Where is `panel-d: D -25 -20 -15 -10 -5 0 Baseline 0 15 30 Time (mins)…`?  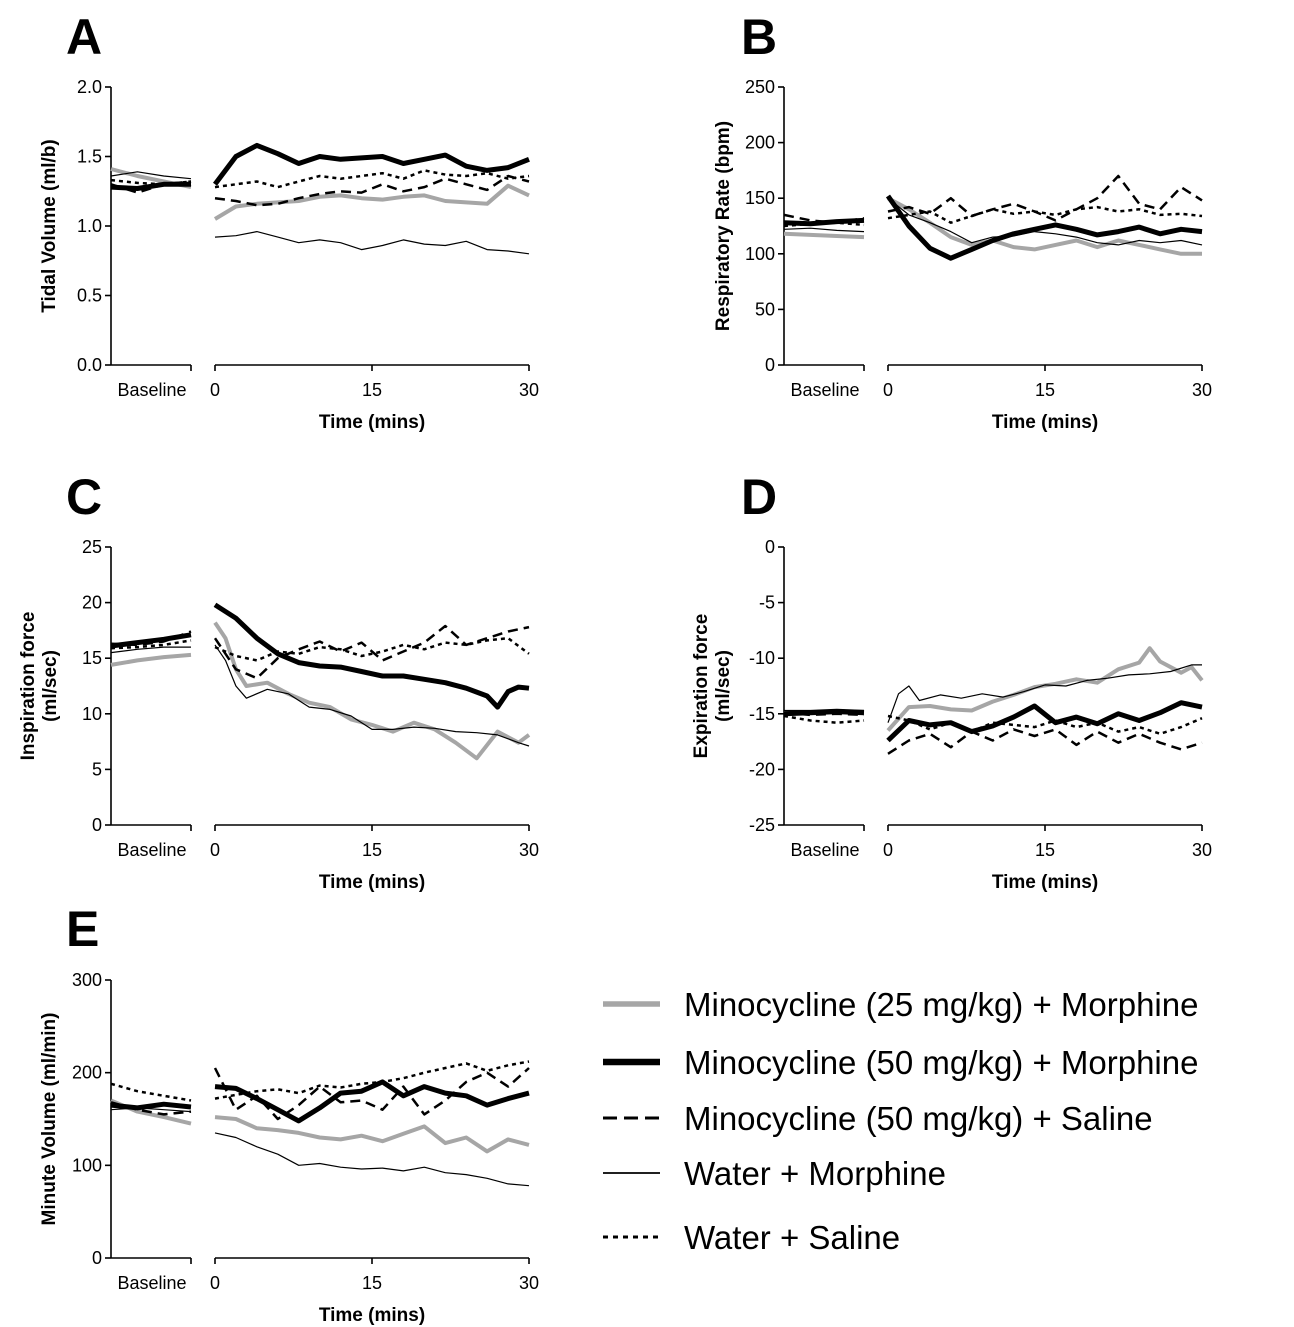
panel-d: D -25 -20 -15 -10 -5 0 Baseline 0 15 30 Time (mins)… is located at coordinates (951, 681).